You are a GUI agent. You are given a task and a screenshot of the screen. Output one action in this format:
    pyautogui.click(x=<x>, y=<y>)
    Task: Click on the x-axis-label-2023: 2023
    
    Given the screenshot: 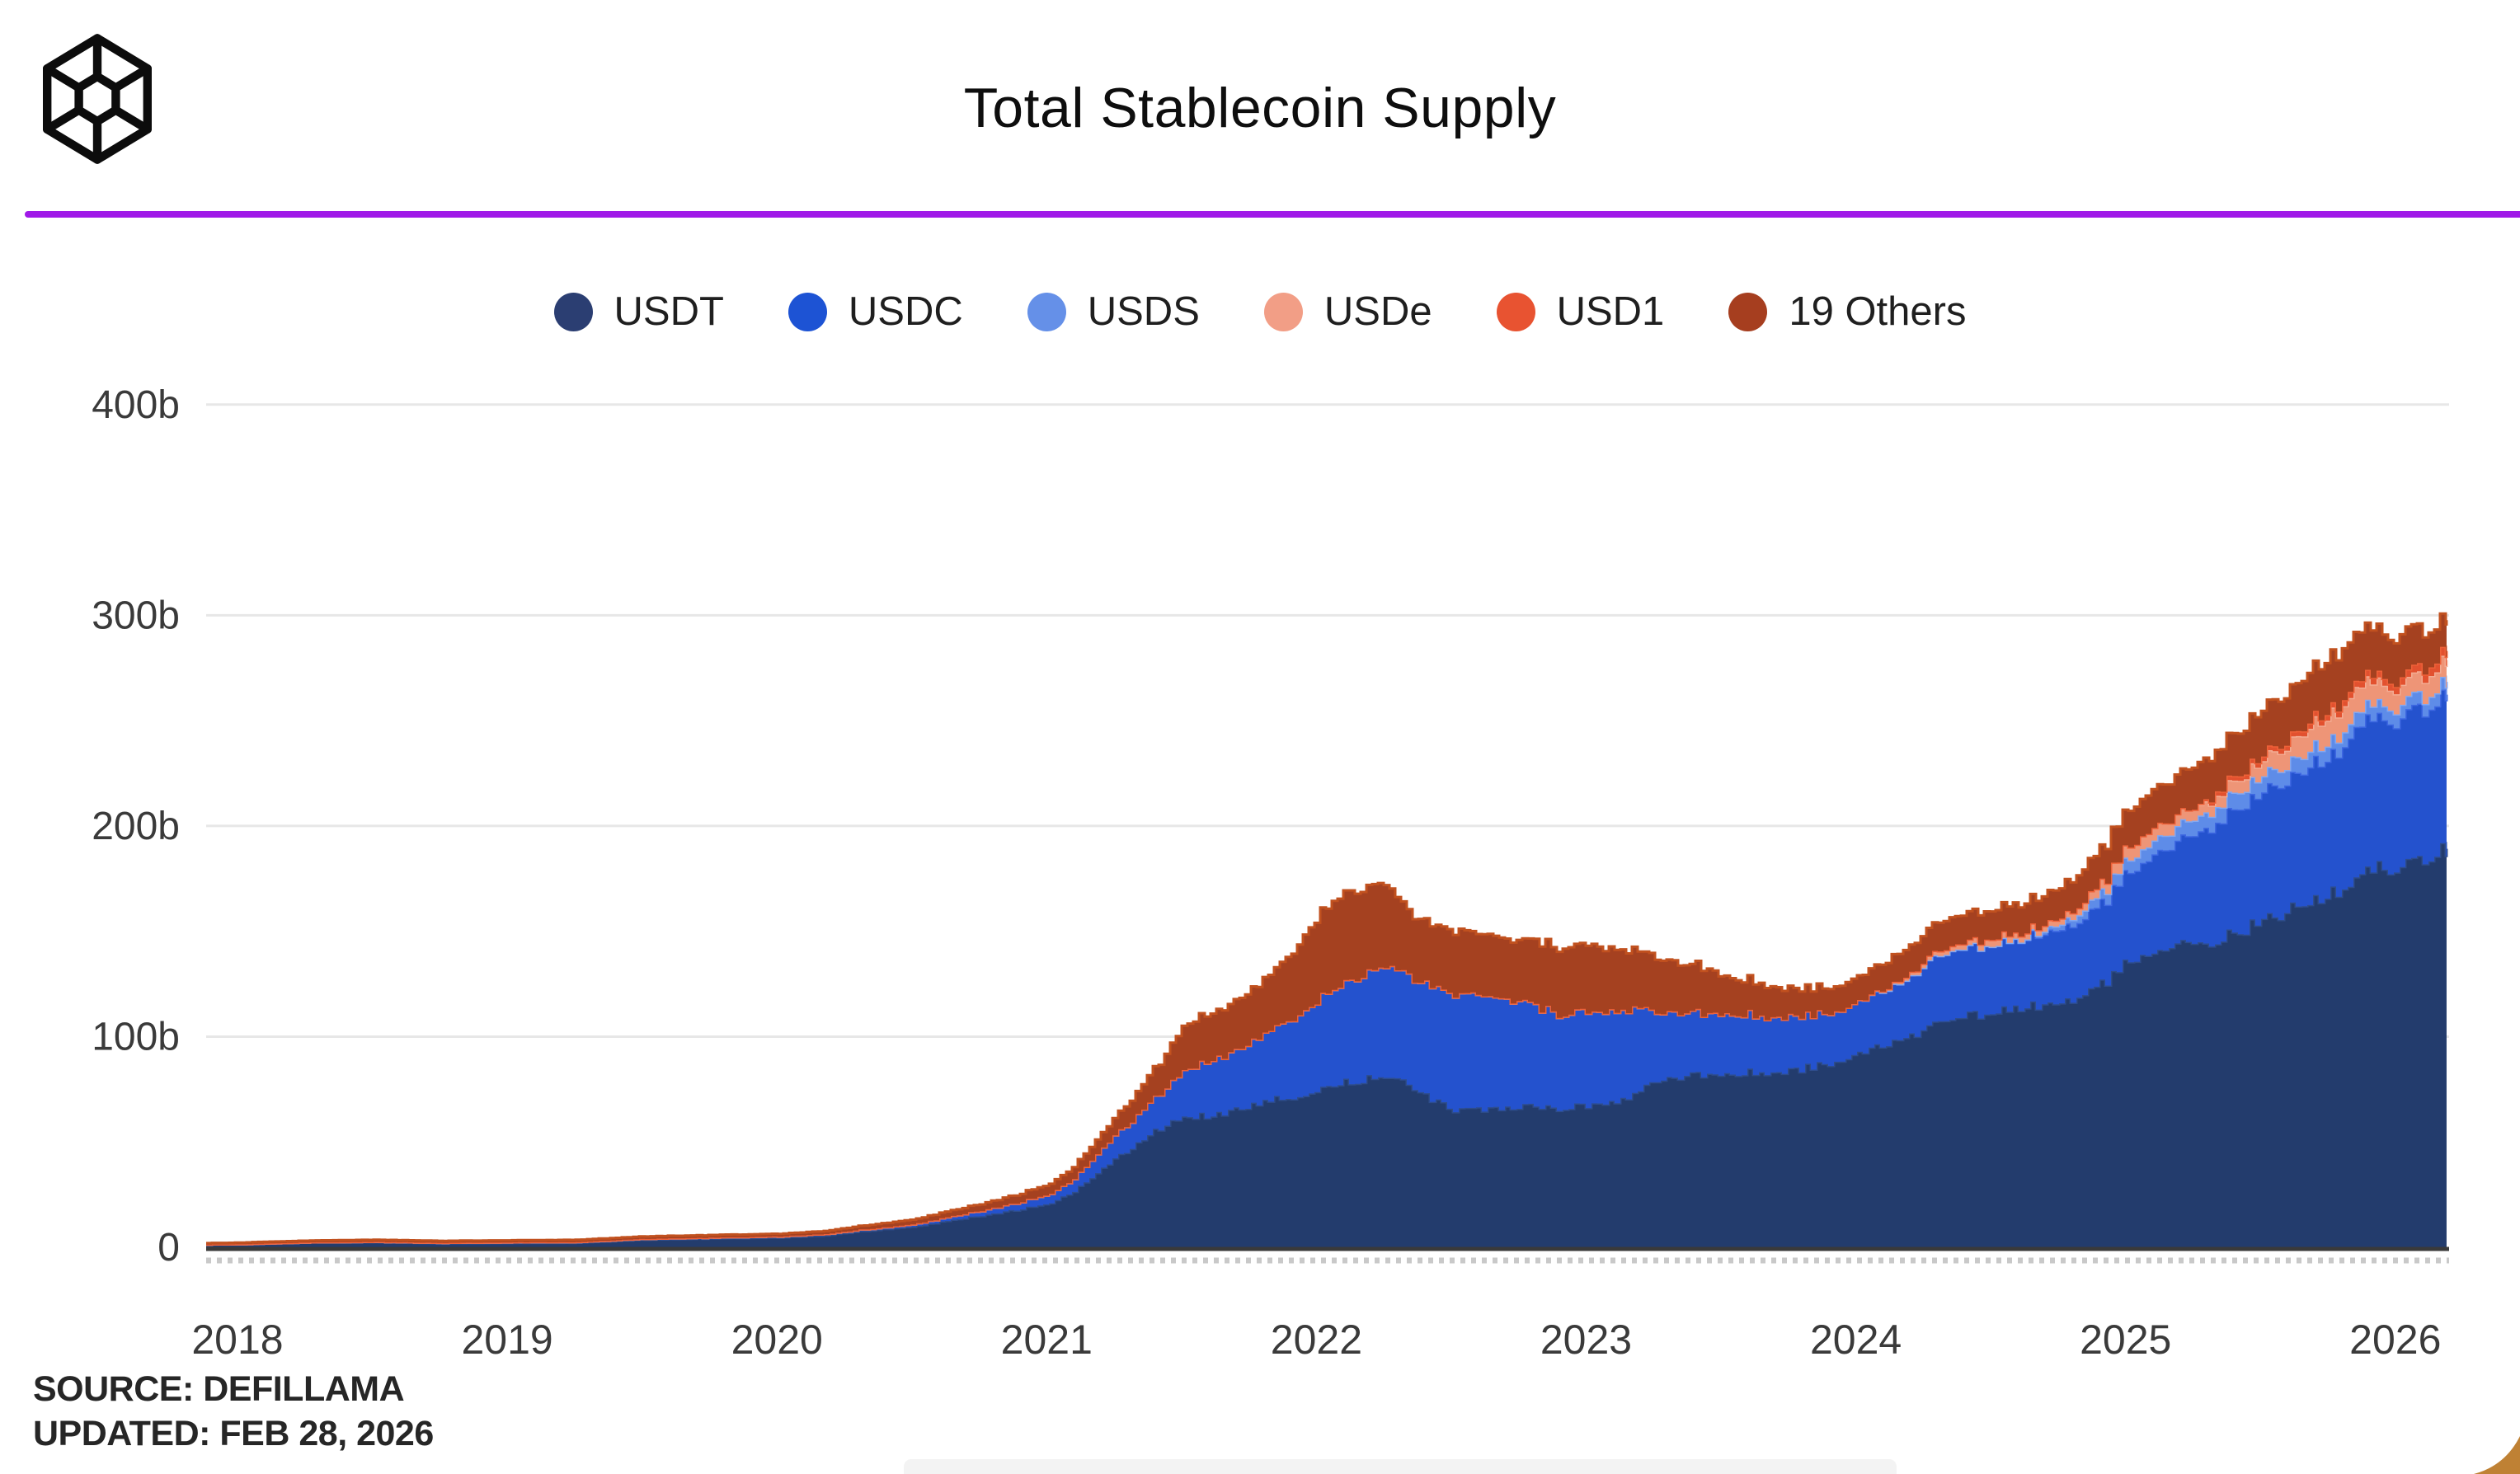 What is the action you would take?
    pyautogui.click(x=1586, y=1340)
    